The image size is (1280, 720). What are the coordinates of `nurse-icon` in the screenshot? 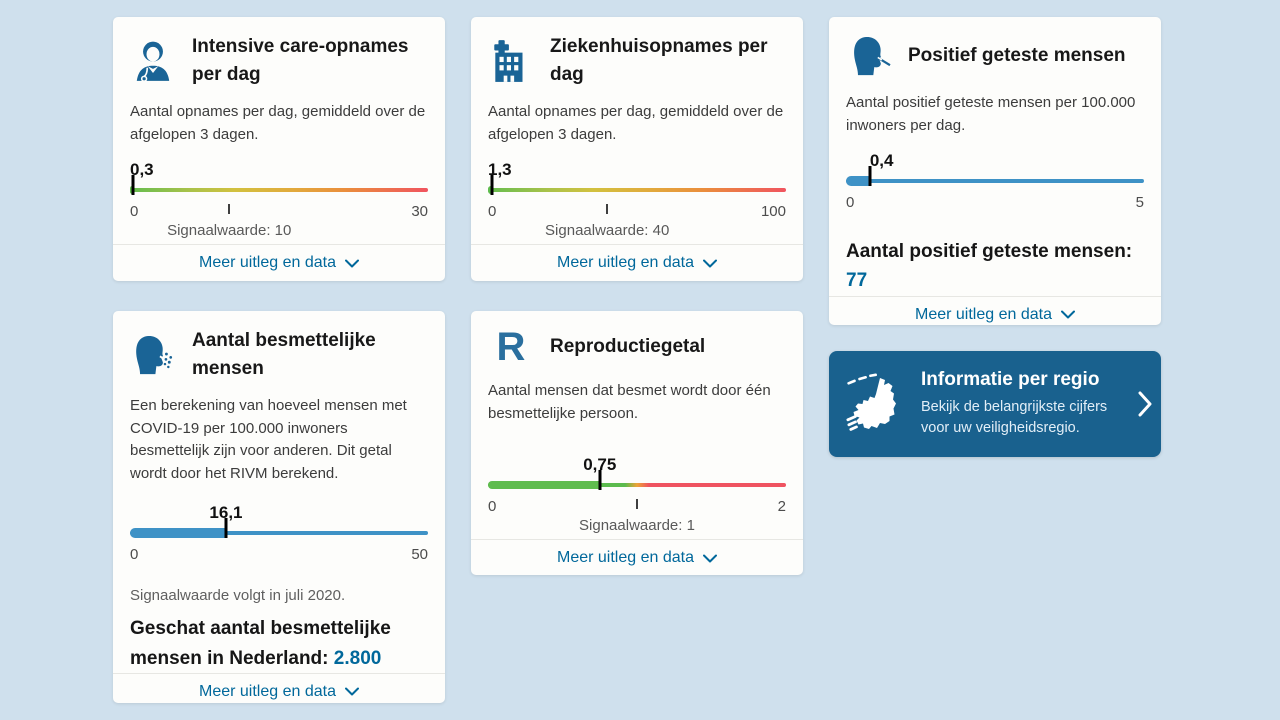 It's located at (153, 61).